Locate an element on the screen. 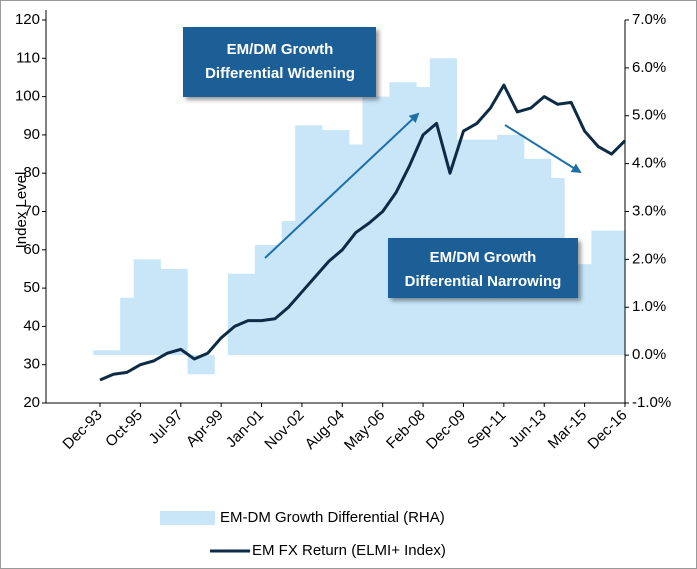 Image resolution: width=697 pixels, height=569 pixels. annotation: Differential Widening is located at coordinates (280, 73).